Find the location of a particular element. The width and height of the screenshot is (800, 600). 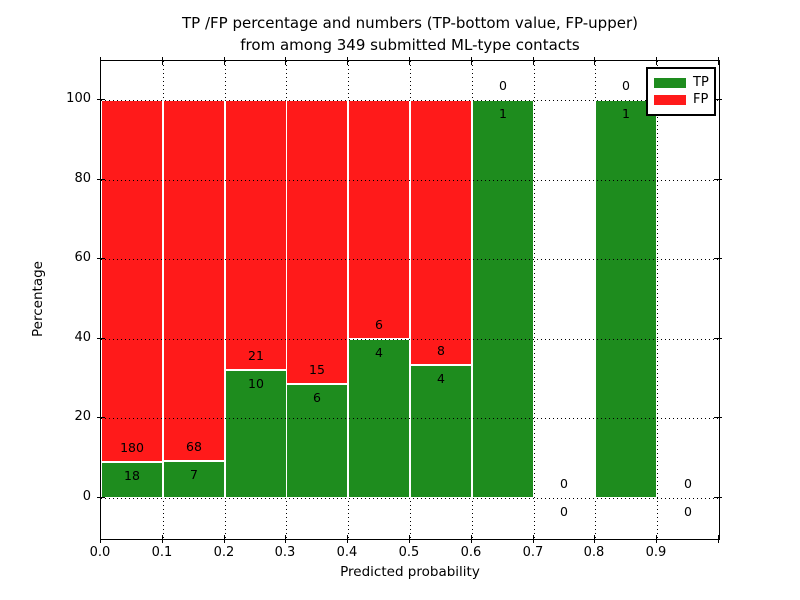

bar-tp-count-label: 7 is located at coordinates (194, 474).